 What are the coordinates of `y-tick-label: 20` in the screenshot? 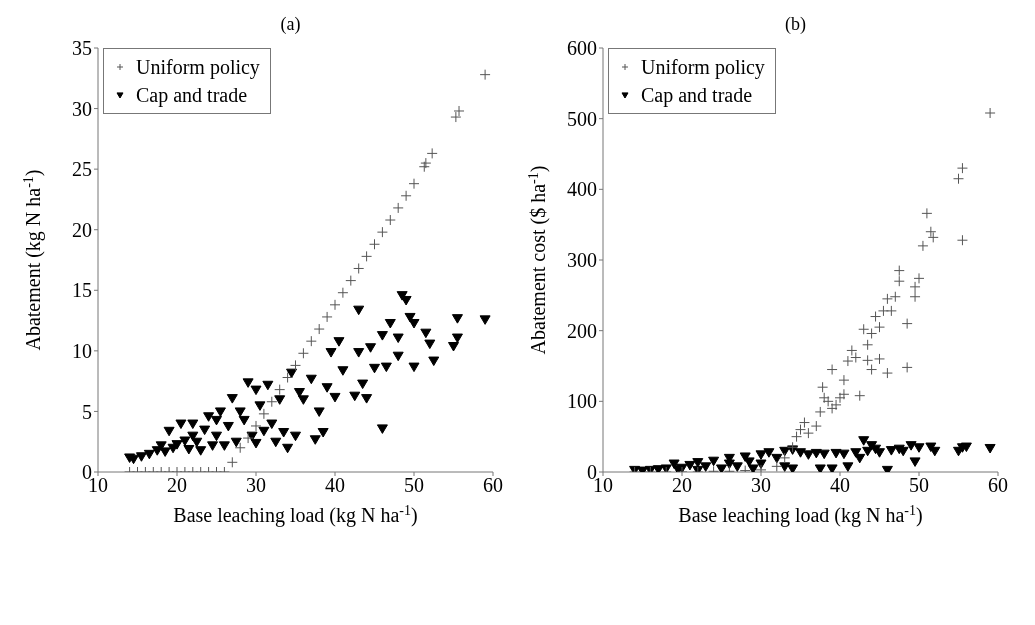 It's located at (82, 229).